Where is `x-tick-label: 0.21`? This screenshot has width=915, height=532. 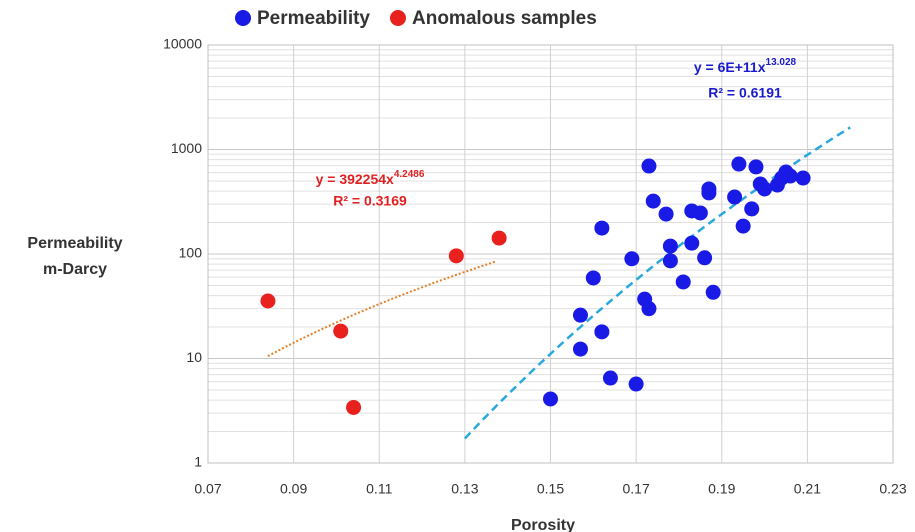 x-tick-label: 0.21 is located at coordinates (807, 489).